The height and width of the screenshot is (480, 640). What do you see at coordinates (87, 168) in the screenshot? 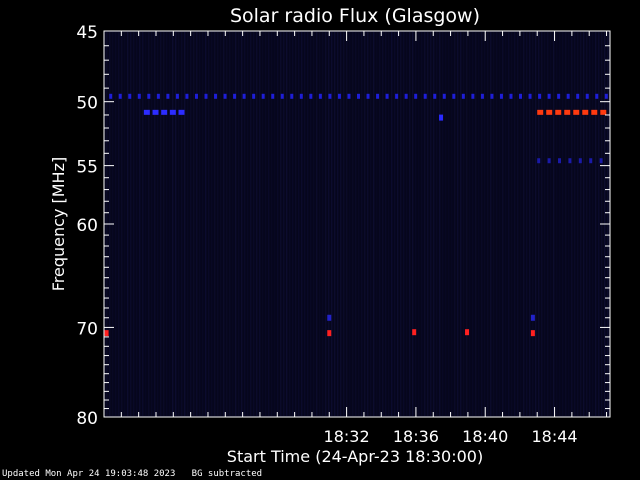
I see `y-tick-label: 55` at bounding box center [87, 168].